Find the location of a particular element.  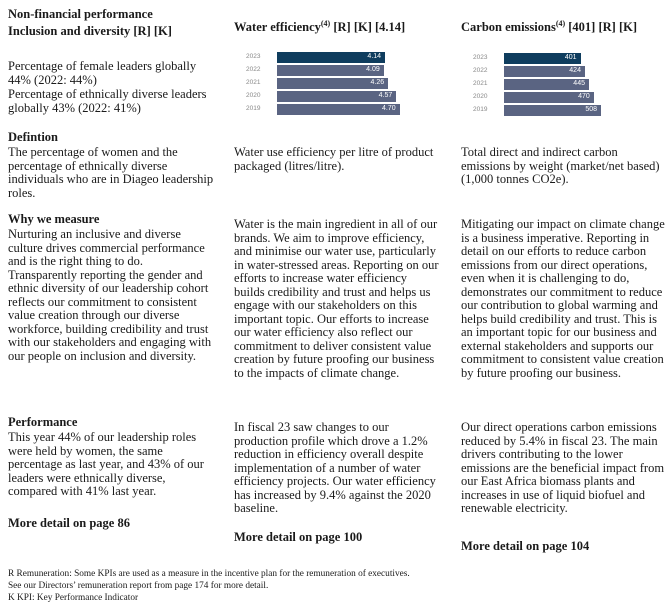

bar-value-label: 445 is located at coordinates (579, 83).